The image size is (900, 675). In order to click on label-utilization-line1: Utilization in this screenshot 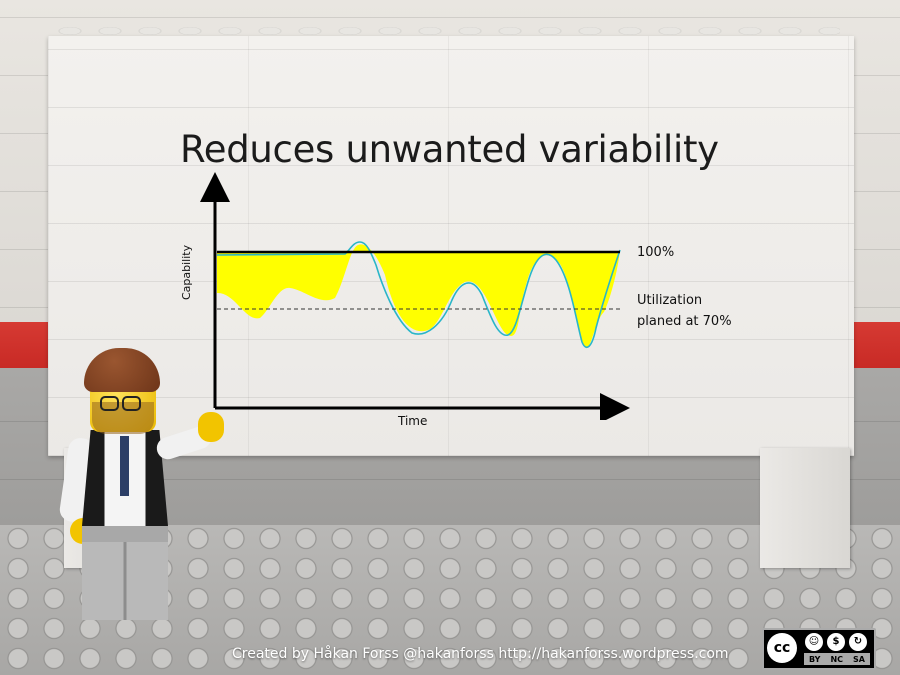, I will do `click(670, 300)`.